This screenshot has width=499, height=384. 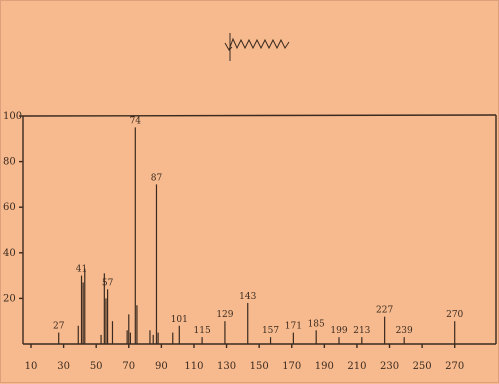 I want to click on peak-label-239: 239, so click(x=404, y=331).